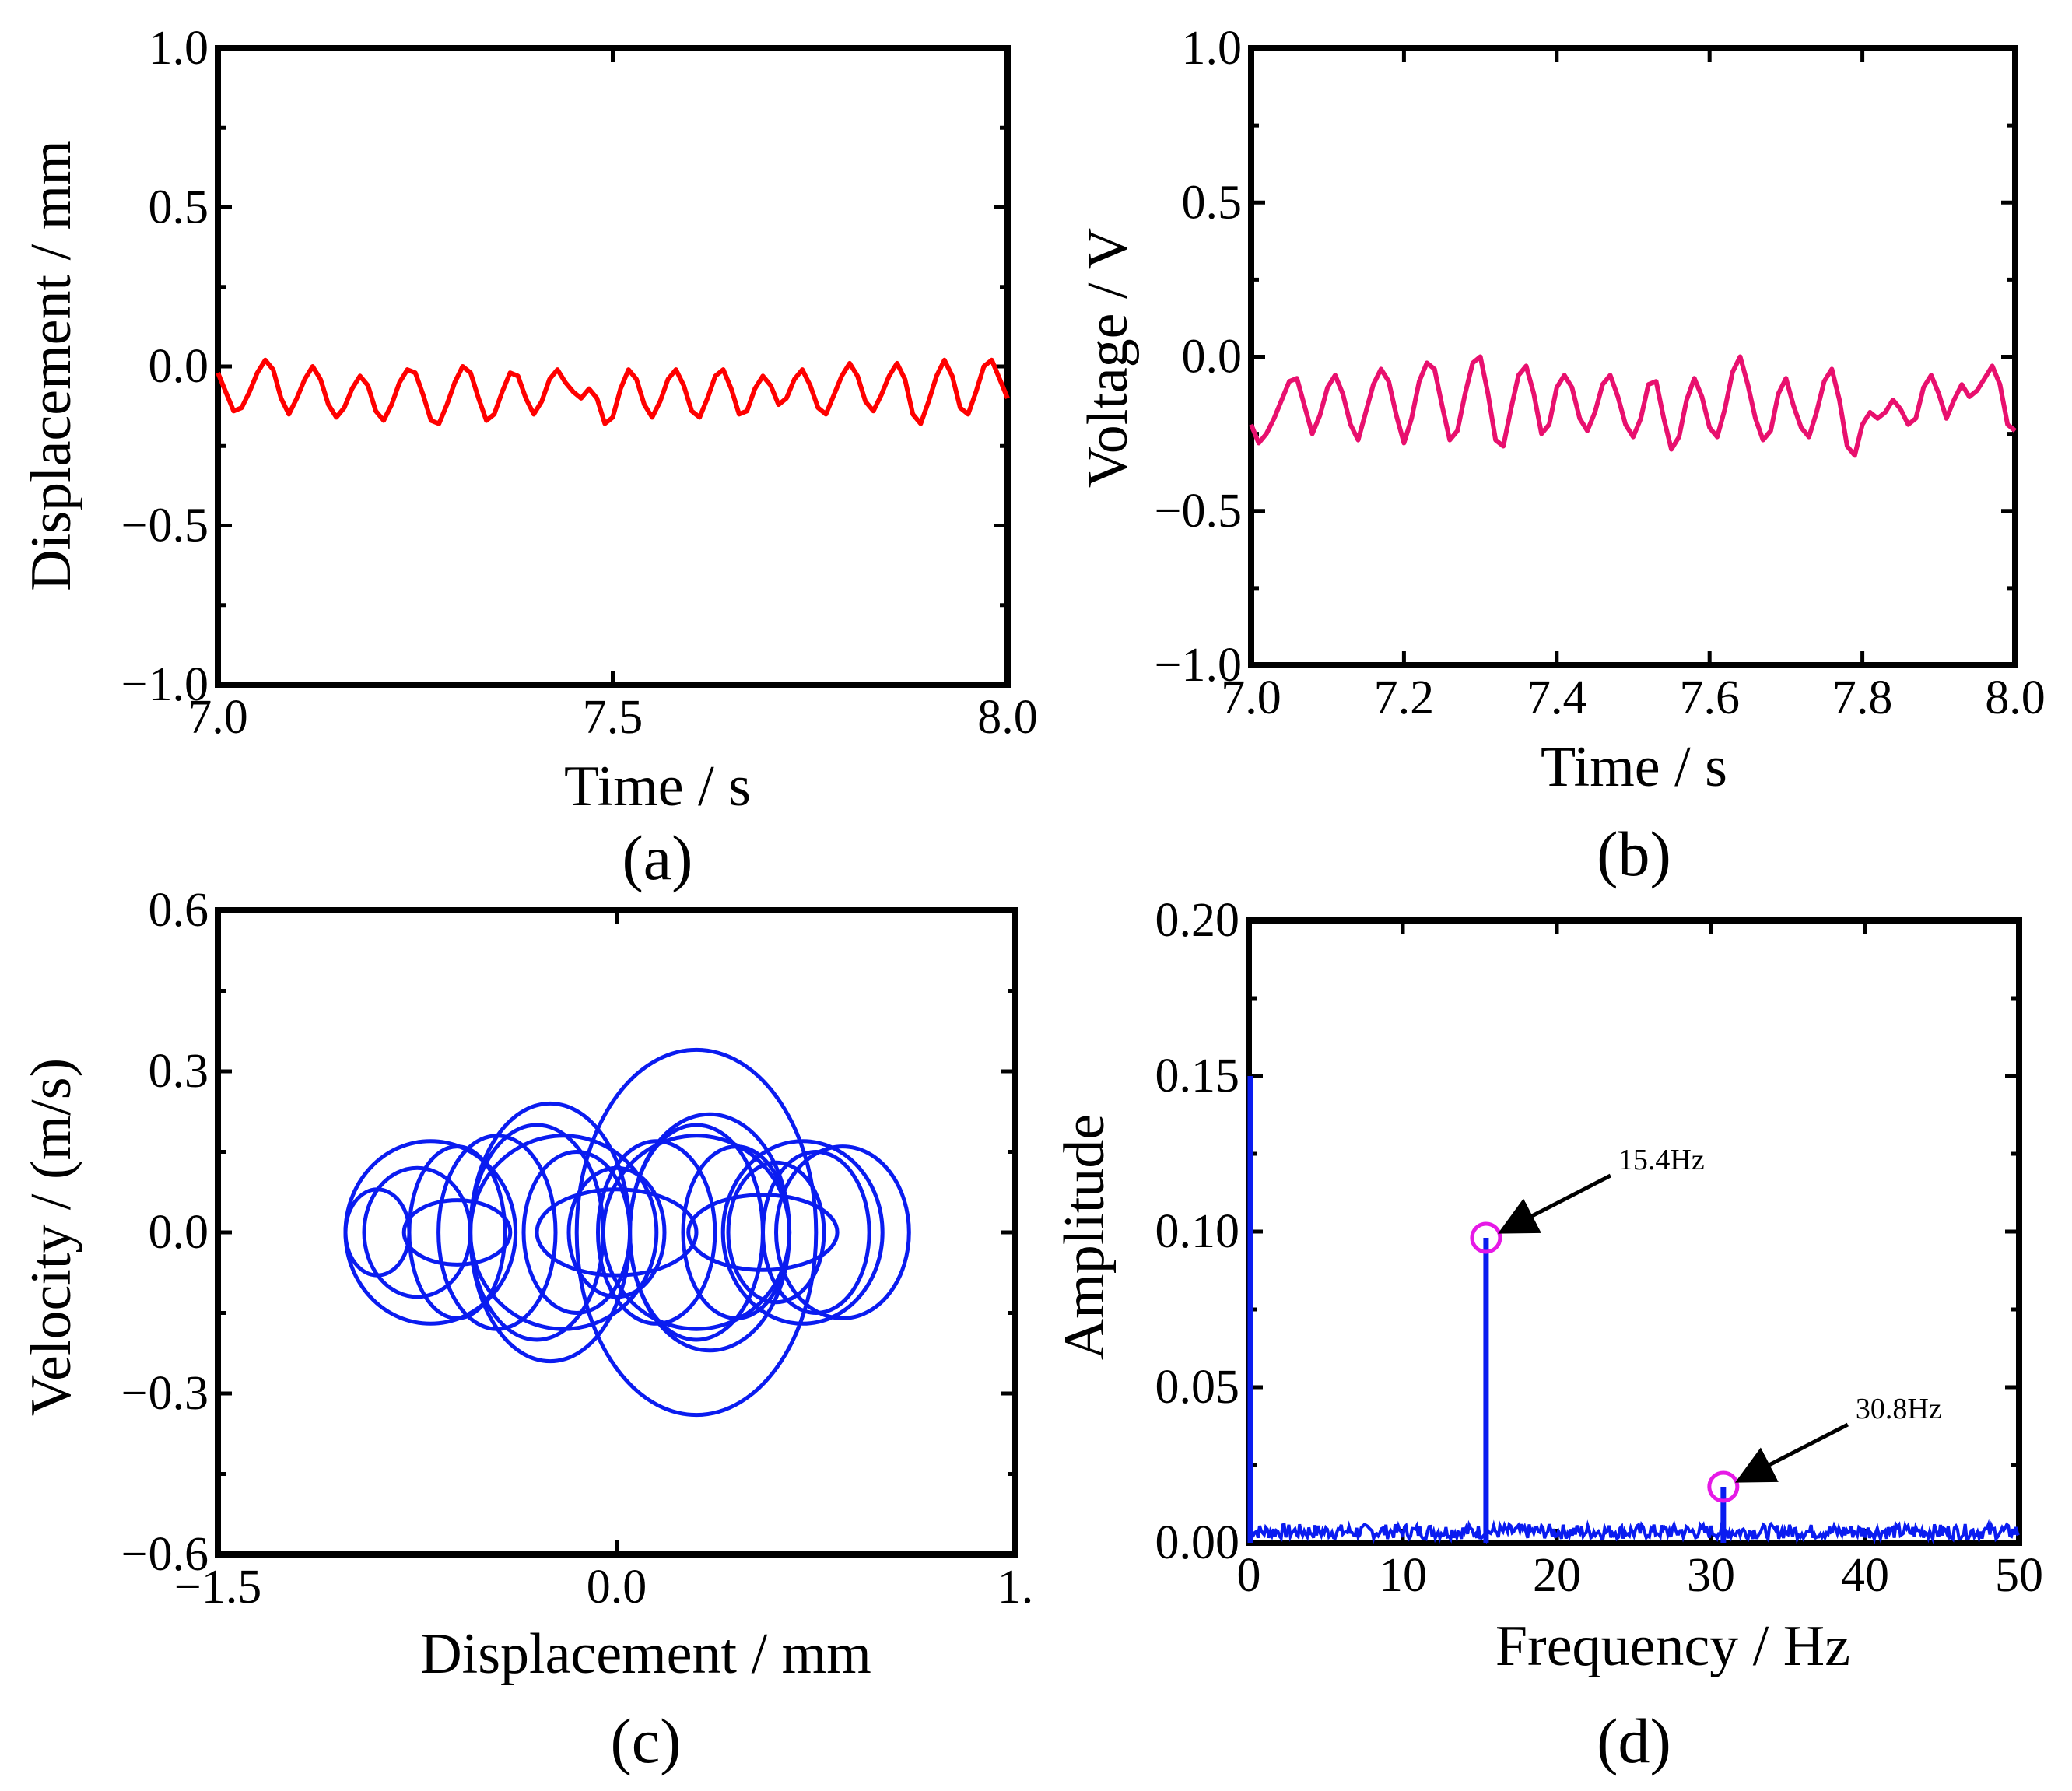 The image size is (2072, 1791). I want to click on x-tick-label: 1., so click(1015, 1587).